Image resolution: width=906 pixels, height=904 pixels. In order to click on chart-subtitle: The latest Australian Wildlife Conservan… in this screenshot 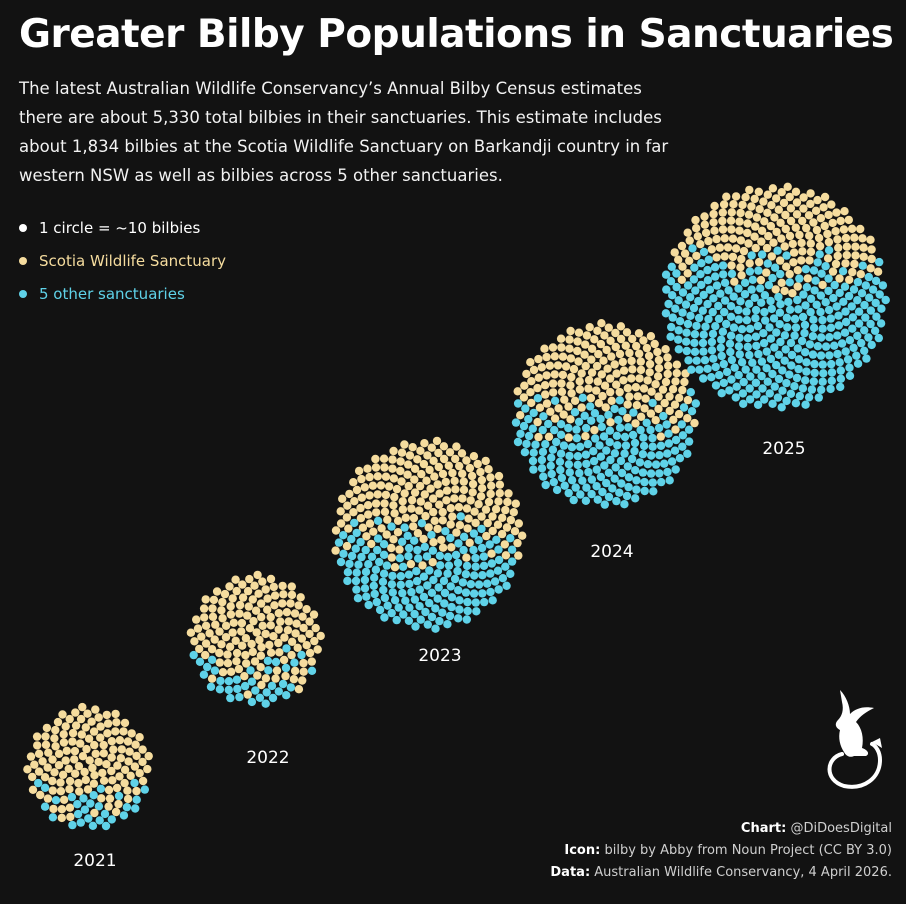, I will do `click(344, 132)`.